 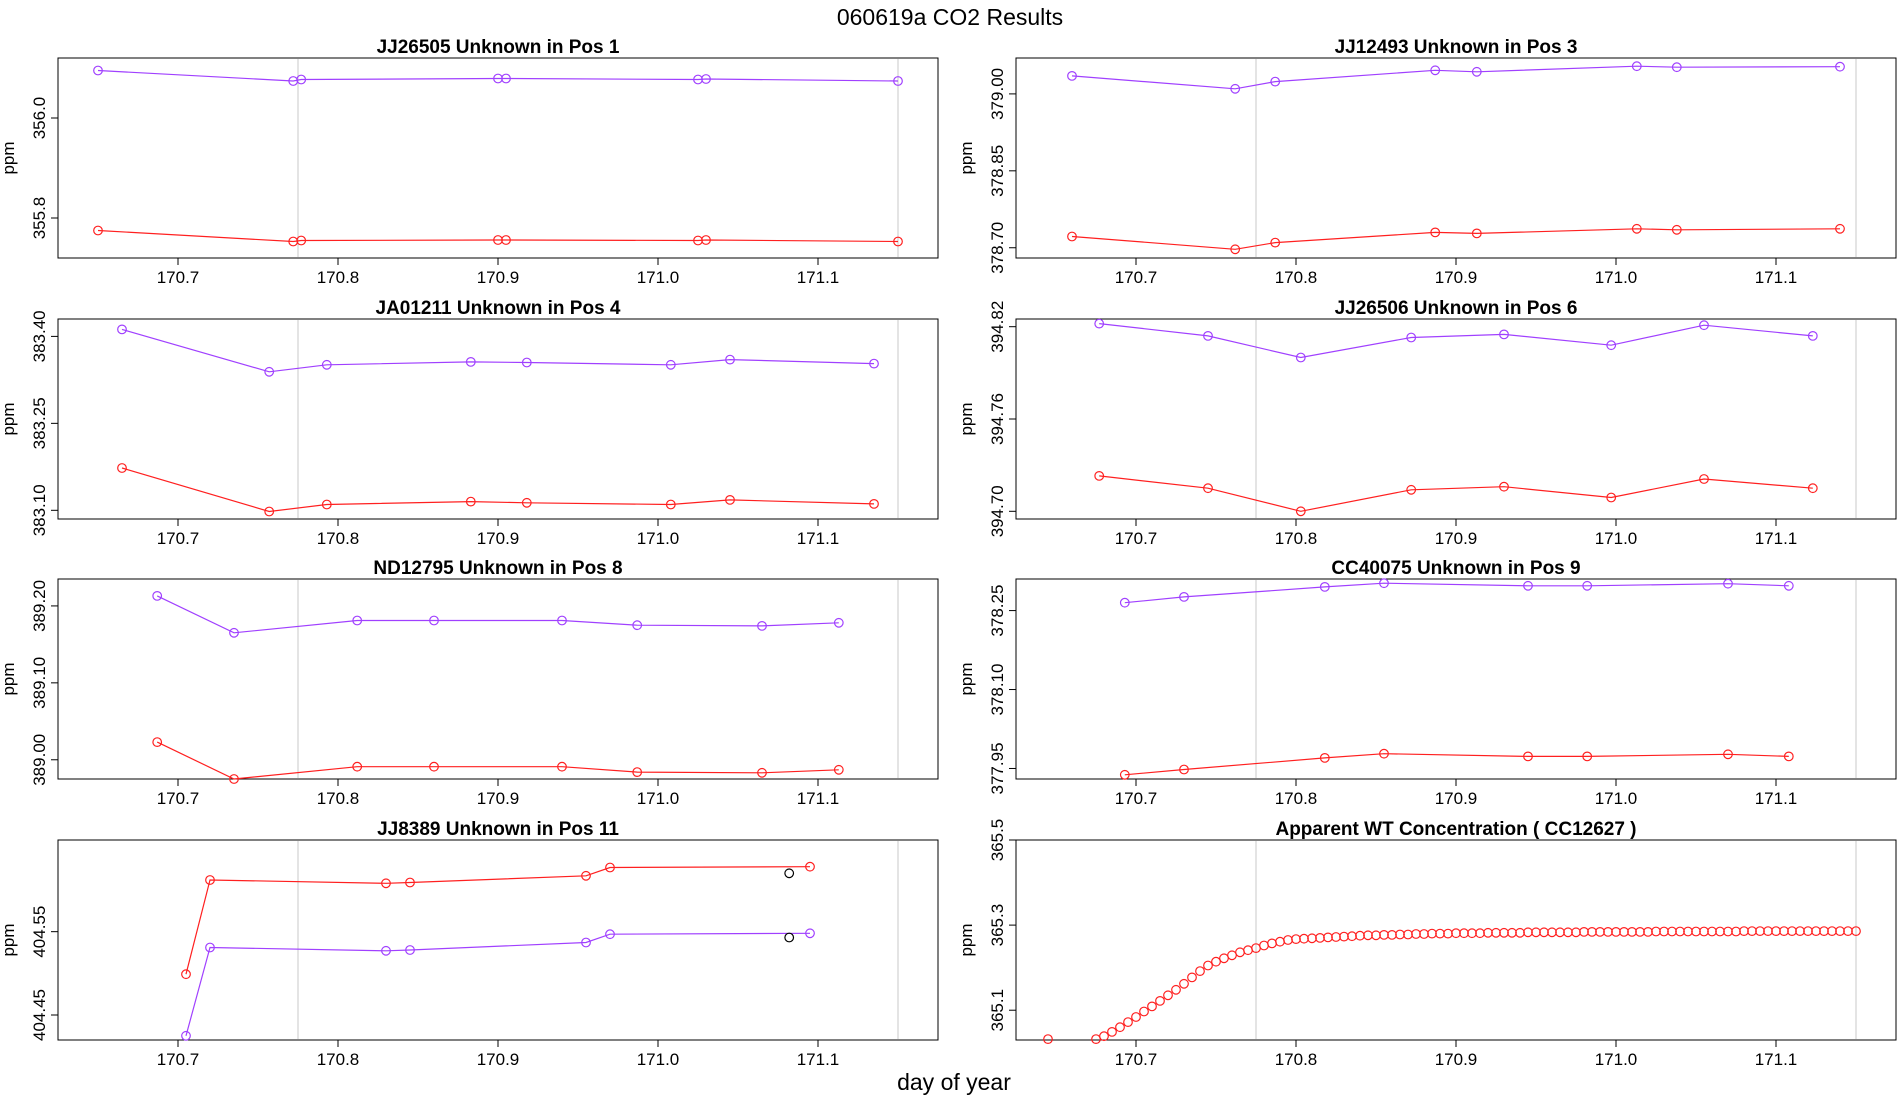 What do you see at coordinates (1456, 47) in the screenshot?
I see `panel-title: JJ12493 Unknown in Pos 3` at bounding box center [1456, 47].